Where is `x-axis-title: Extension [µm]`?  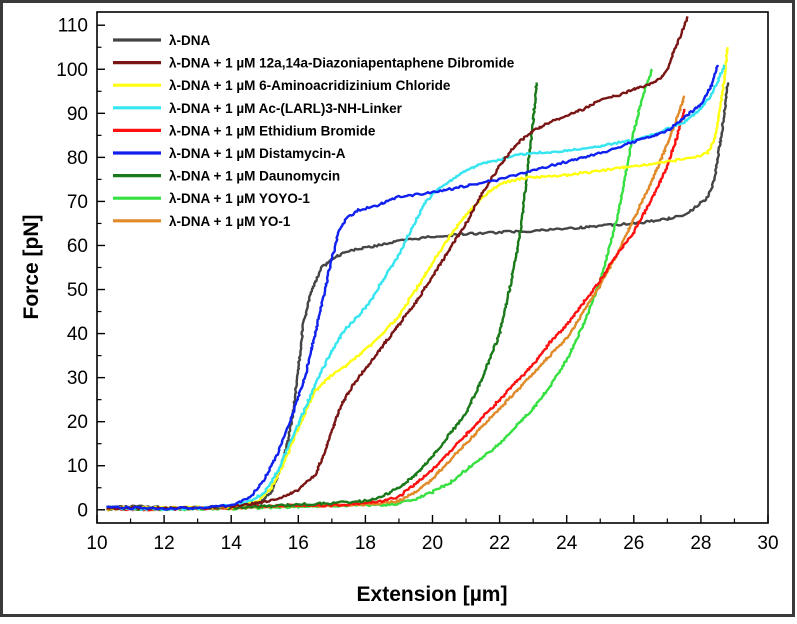
x-axis-title: Extension [µm] is located at coordinates (432, 594).